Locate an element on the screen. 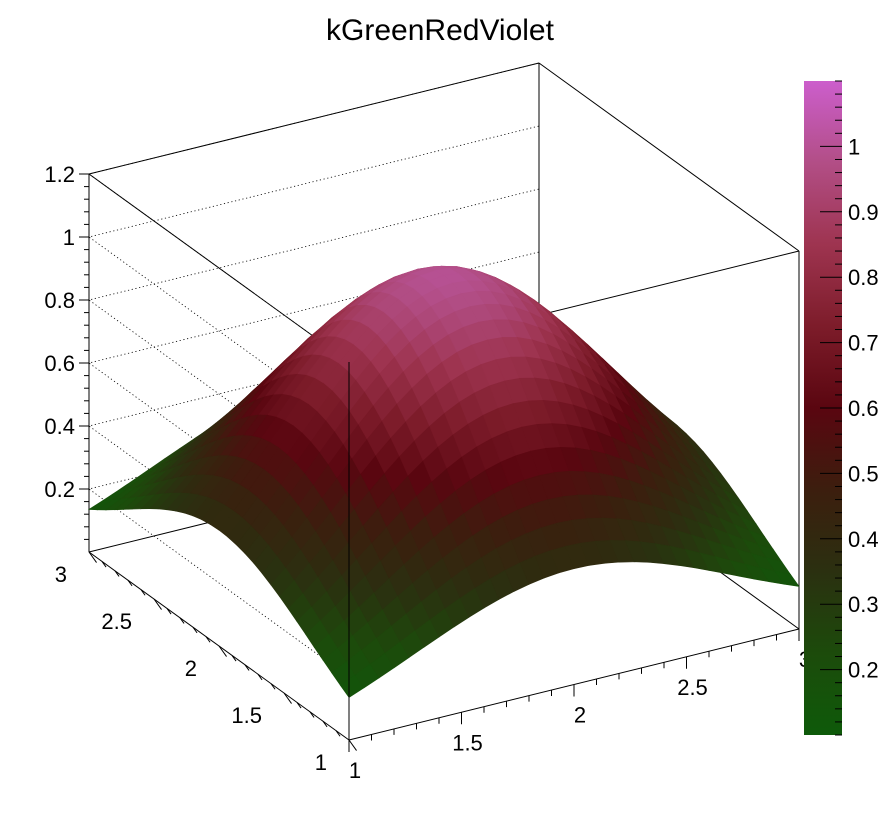 Image resolution: width=888 pixels, height=816 pixels. y-axis-tick-label: 1.5 is located at coordinates (246, 715).